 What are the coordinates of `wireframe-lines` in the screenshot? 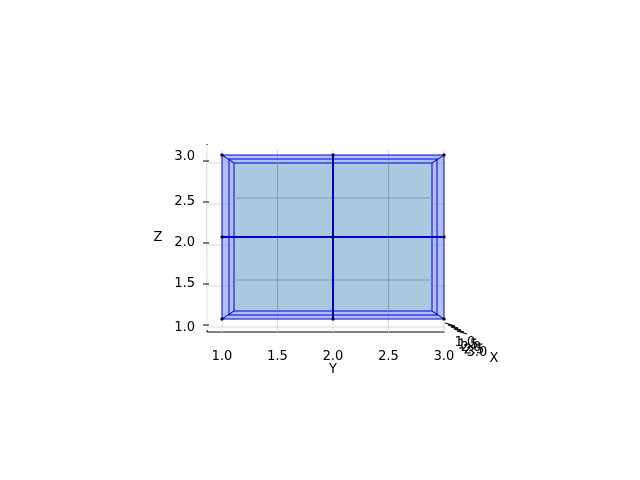 It's located at (333, 237).